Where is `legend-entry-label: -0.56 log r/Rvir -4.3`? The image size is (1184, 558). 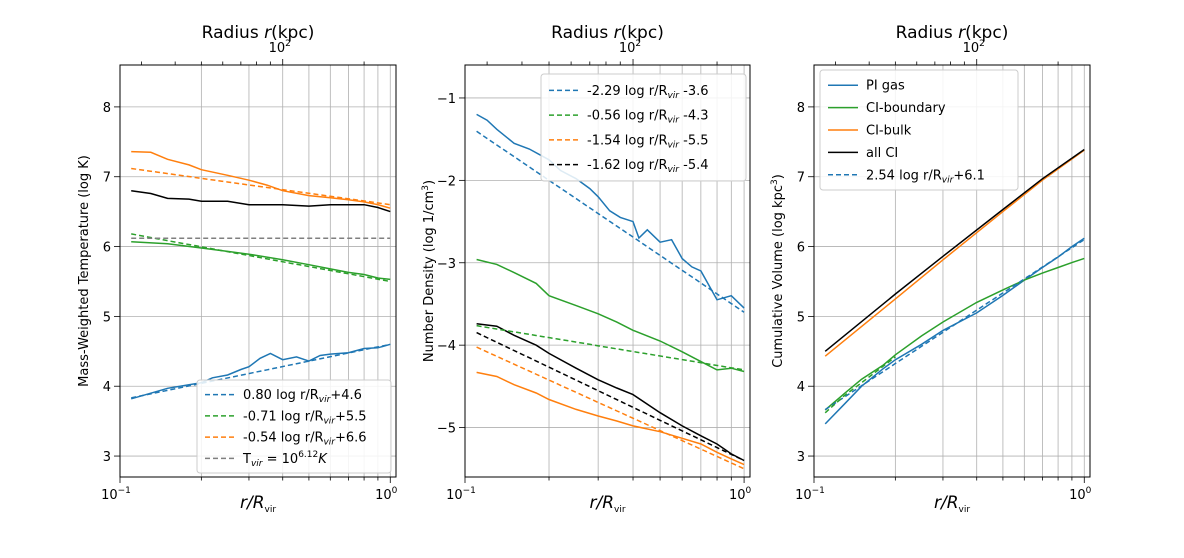 legend-entry-label: -0.56 log r/Rvir -4.3 is located at coordinates (648, 117).